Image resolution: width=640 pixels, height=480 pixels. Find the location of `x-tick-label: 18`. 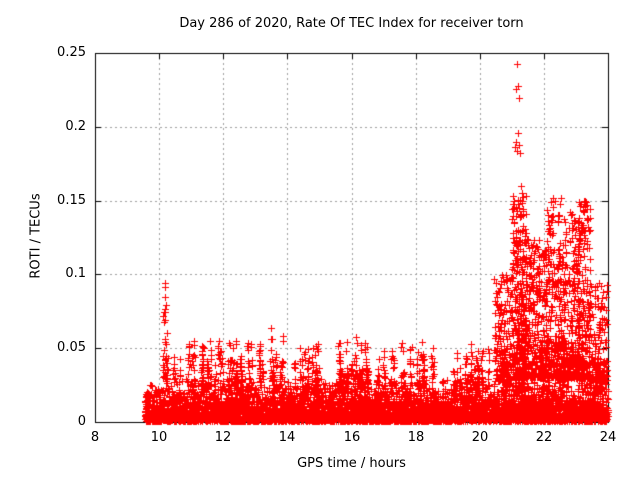

x-tick-label: 18 is located at coordinates (416, 437).